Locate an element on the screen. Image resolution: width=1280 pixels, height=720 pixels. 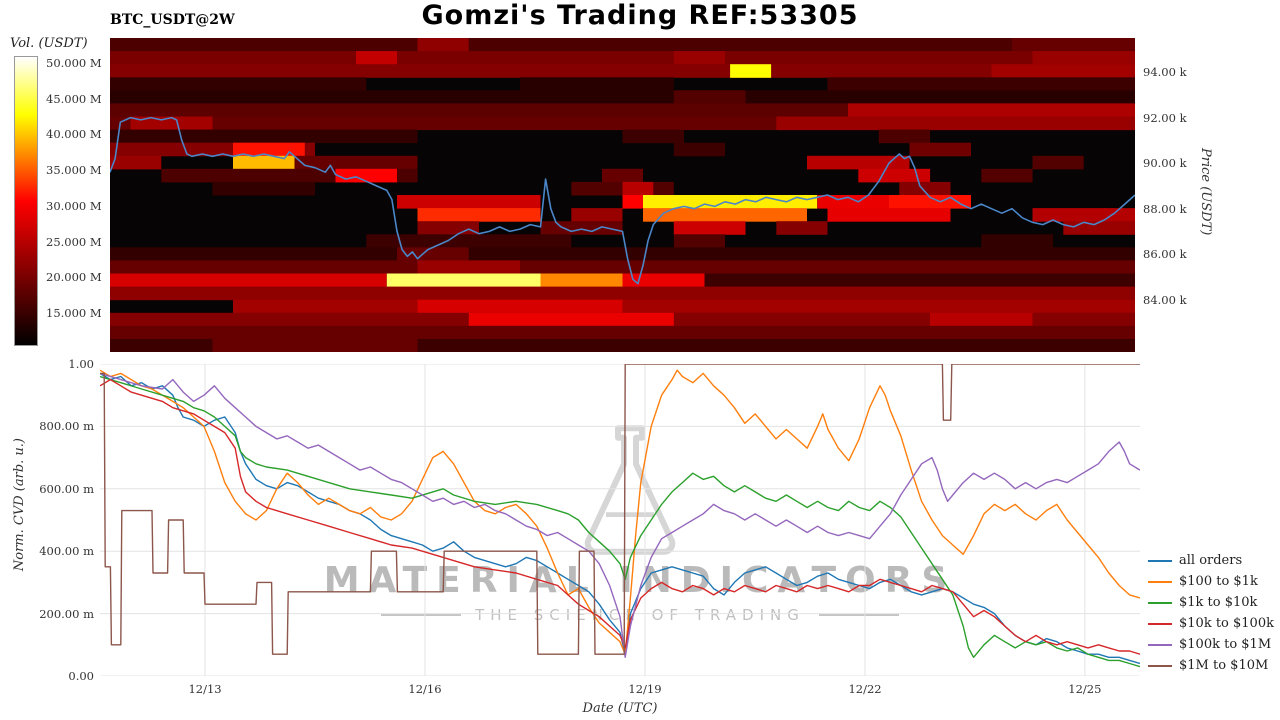
colorbar-tick: 25.000 M is located at coordinates (74, 241).